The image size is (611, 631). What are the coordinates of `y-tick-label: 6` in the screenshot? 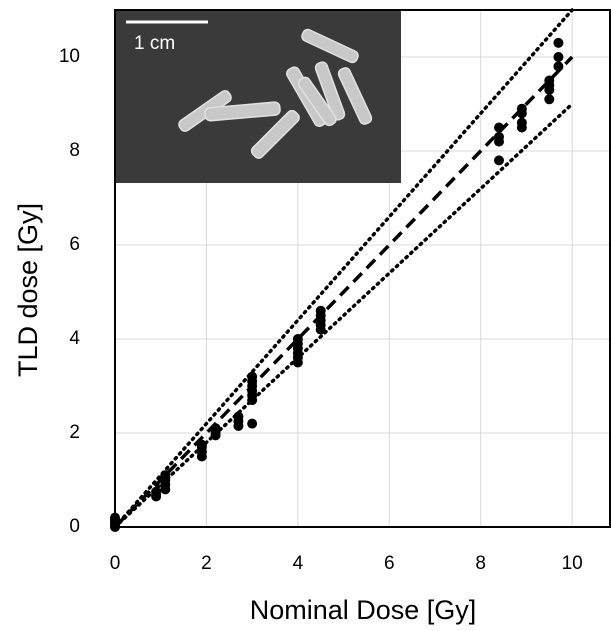 It's located at (74, 244).